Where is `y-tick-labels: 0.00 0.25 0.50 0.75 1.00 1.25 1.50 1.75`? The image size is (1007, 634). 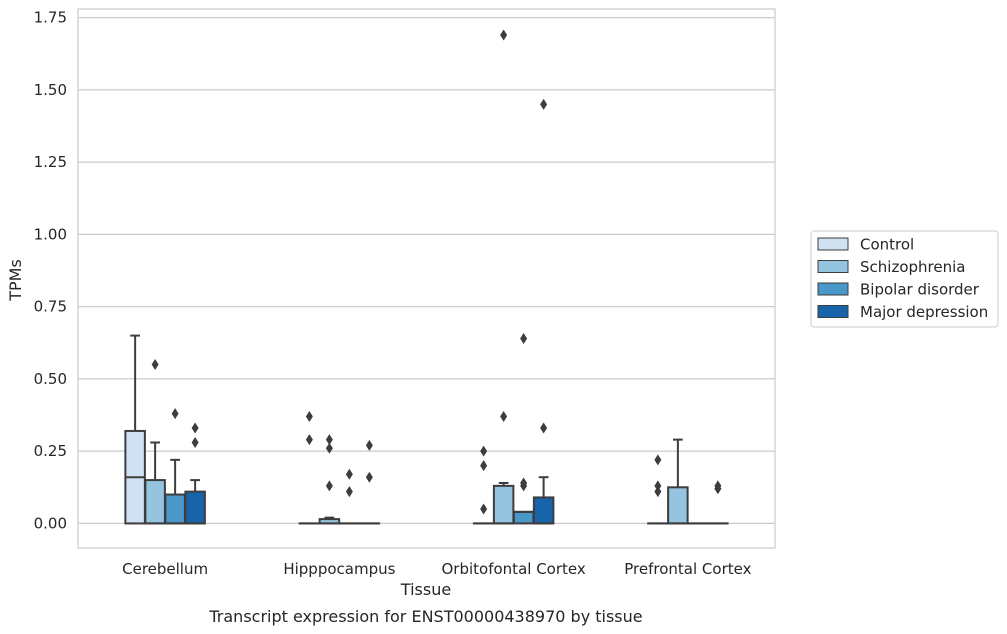 y-tick-labels: 0.00 0.25 0.50 0.75 1.00 1.25 1.50 1.75 is located at coordinates (50, 271).